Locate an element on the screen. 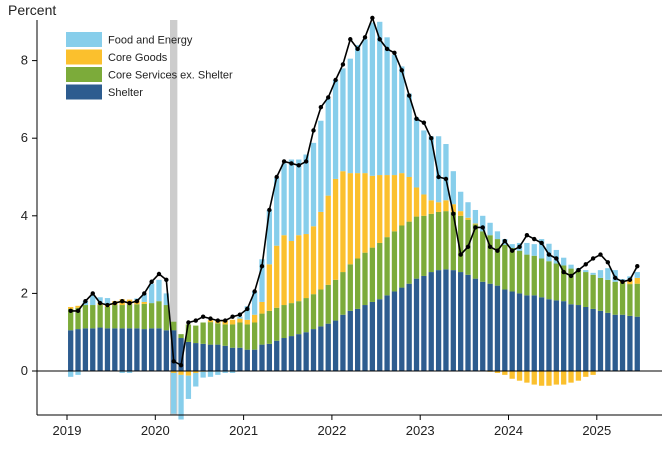 This screenshot has height=452, width=670. legend-label-core_goods: Core Goods is located at coordinates (138, 58).